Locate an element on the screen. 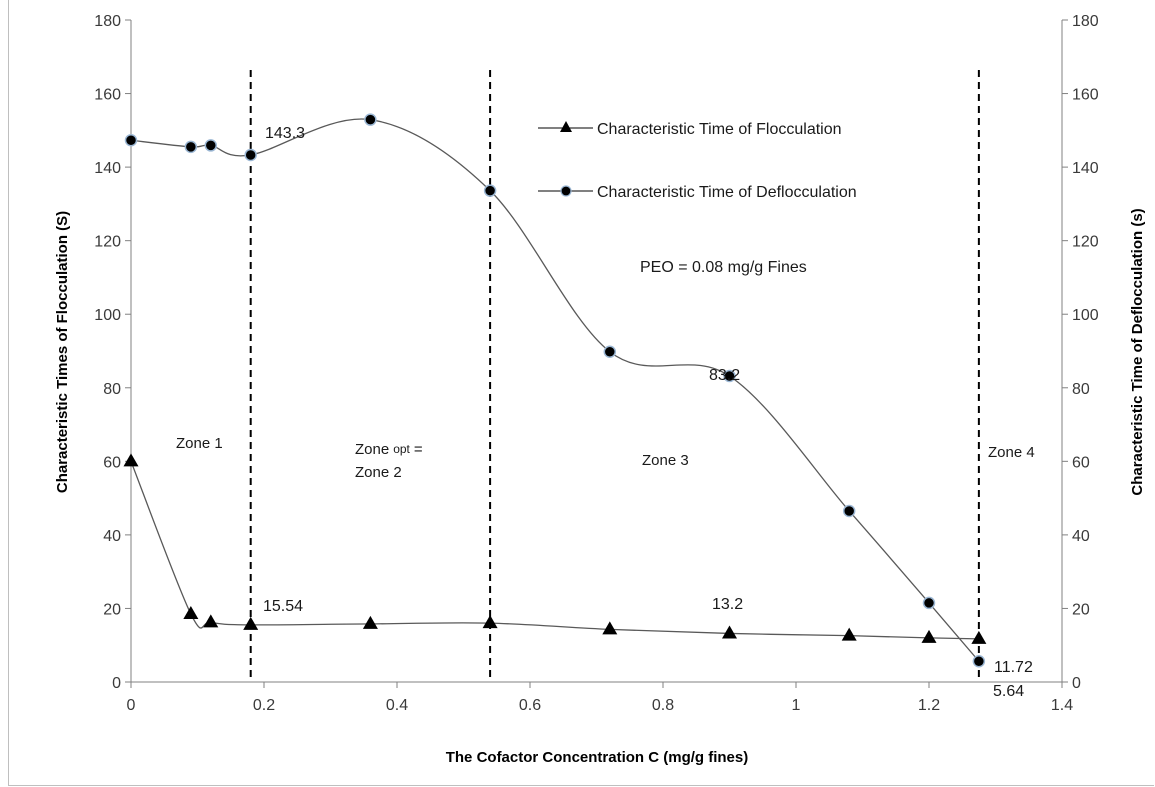 The height and width of the screenshot is (787, 1155). x-tick-label: 1.4 is located at coordinates (1062, 705).